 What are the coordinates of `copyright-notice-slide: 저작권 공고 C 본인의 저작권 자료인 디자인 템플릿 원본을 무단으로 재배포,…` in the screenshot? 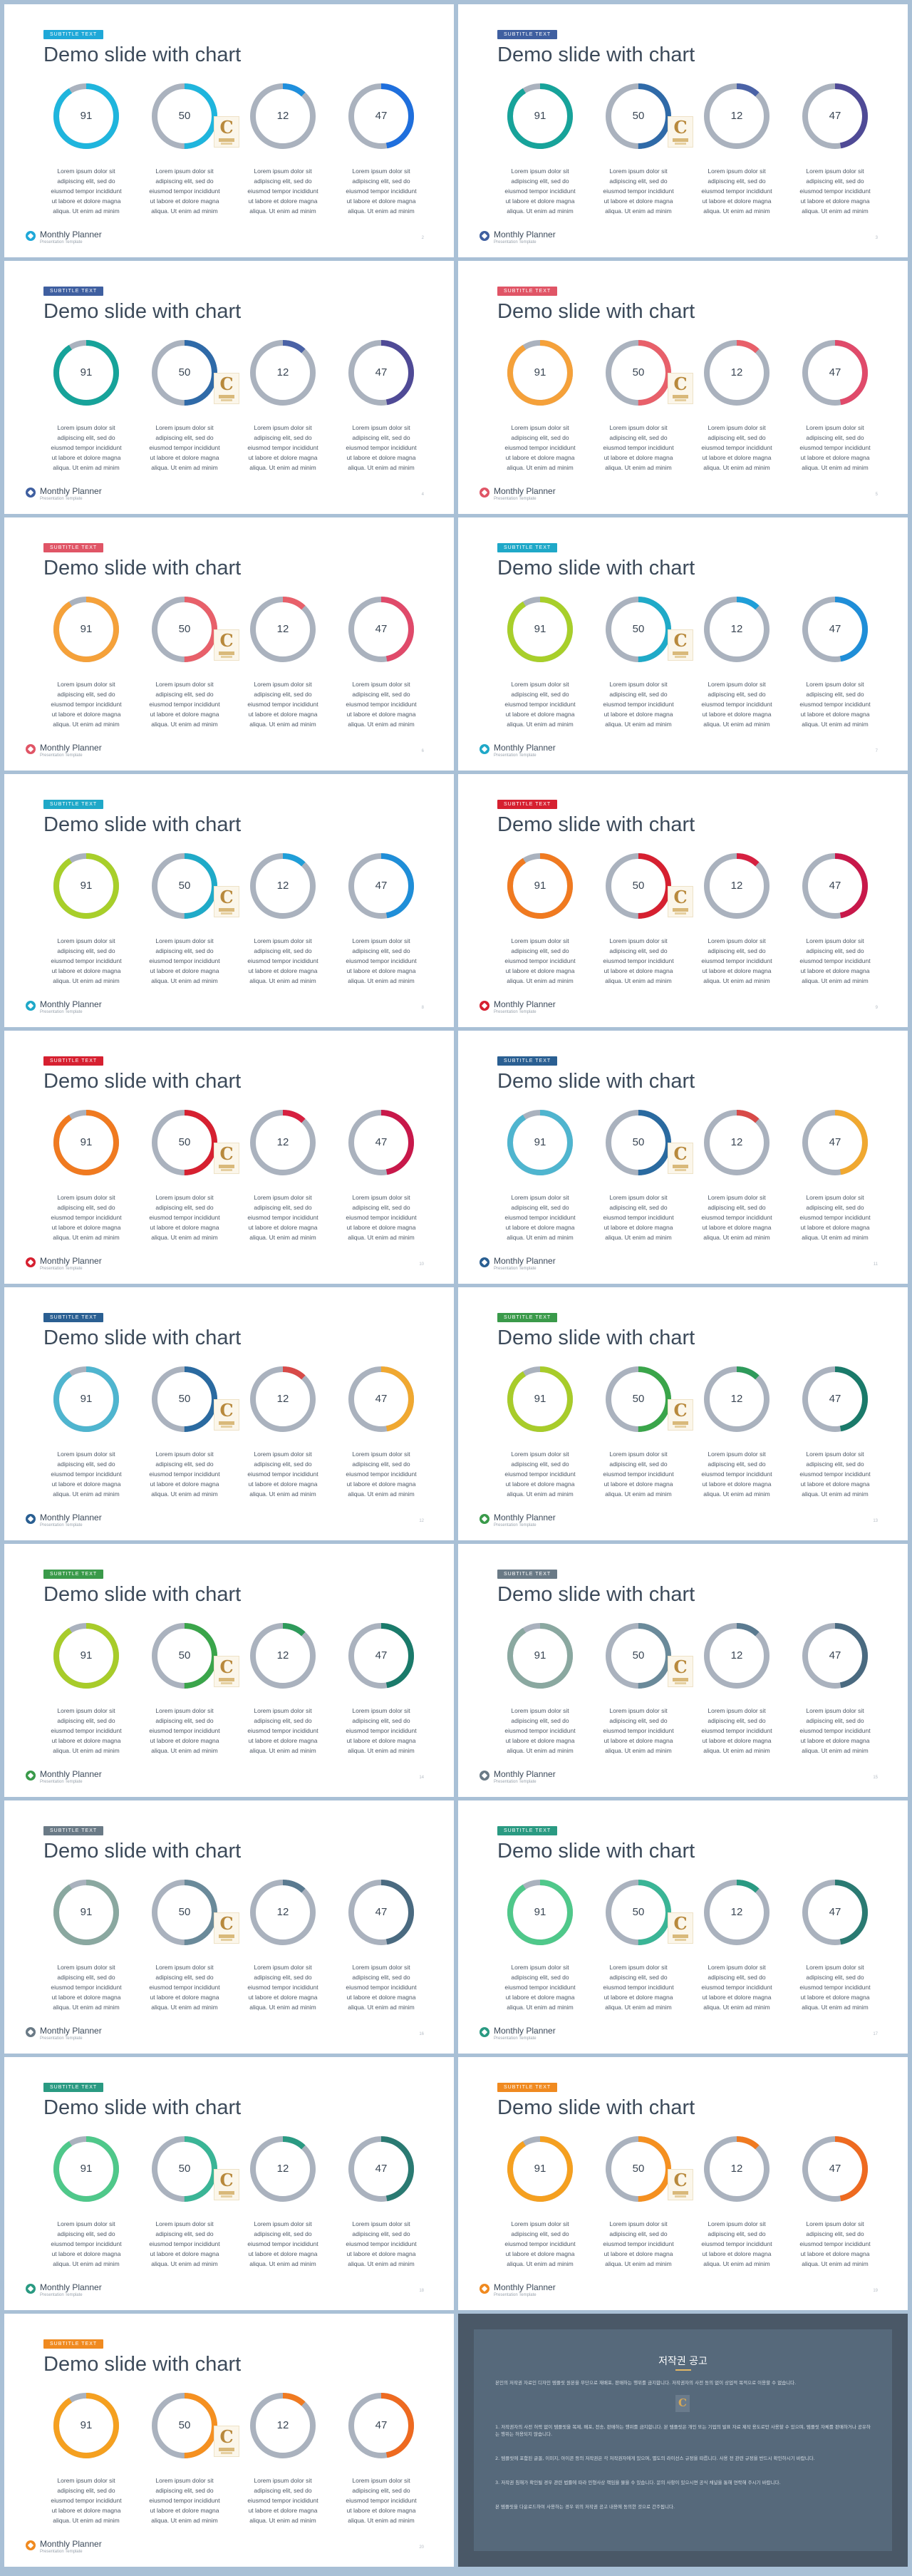 It's located at (683, 2440).